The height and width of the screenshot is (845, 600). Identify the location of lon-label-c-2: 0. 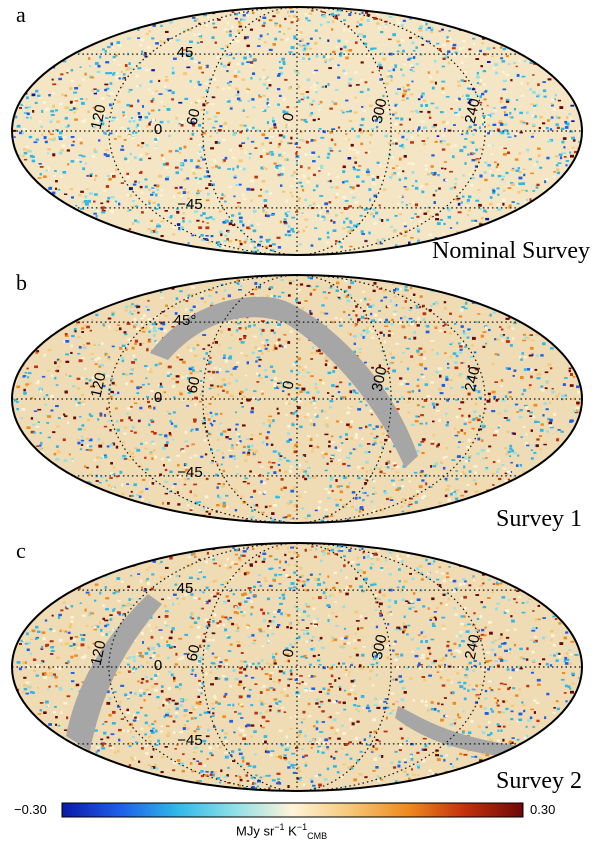
(288, 653).